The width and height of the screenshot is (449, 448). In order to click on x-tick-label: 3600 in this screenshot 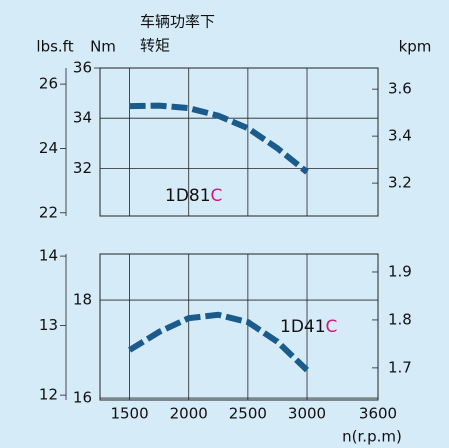, I will do `click(378, 414)`.